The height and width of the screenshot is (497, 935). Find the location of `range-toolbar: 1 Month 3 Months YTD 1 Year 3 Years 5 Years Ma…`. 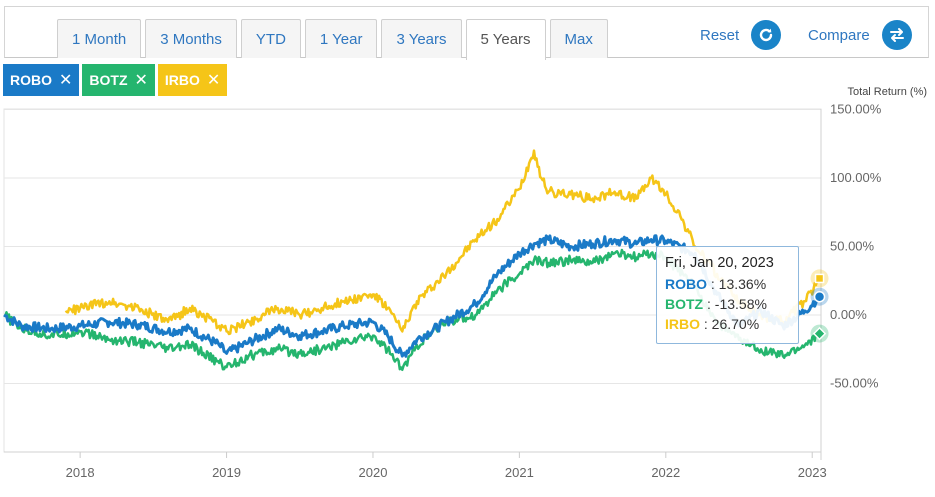

range-toolbar: 1 Month 3 Months YTD 1 Year 3 Years 5 Years Ma… is located at coordinates (466, 33).